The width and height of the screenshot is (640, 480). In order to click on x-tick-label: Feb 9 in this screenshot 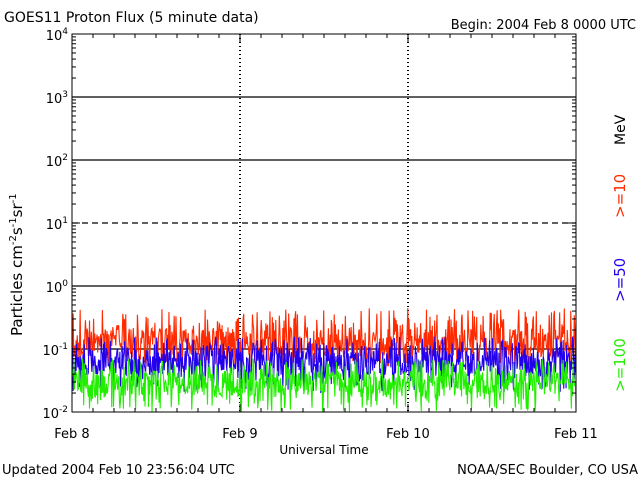, I will do `click(239, 434)`.